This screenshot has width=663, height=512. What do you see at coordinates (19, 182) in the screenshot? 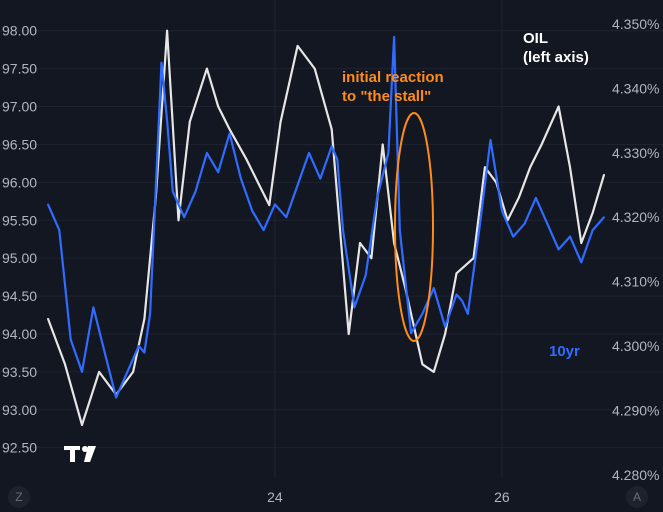
I see `left-tick-label: 96.00` at bounding box center [19, 182].